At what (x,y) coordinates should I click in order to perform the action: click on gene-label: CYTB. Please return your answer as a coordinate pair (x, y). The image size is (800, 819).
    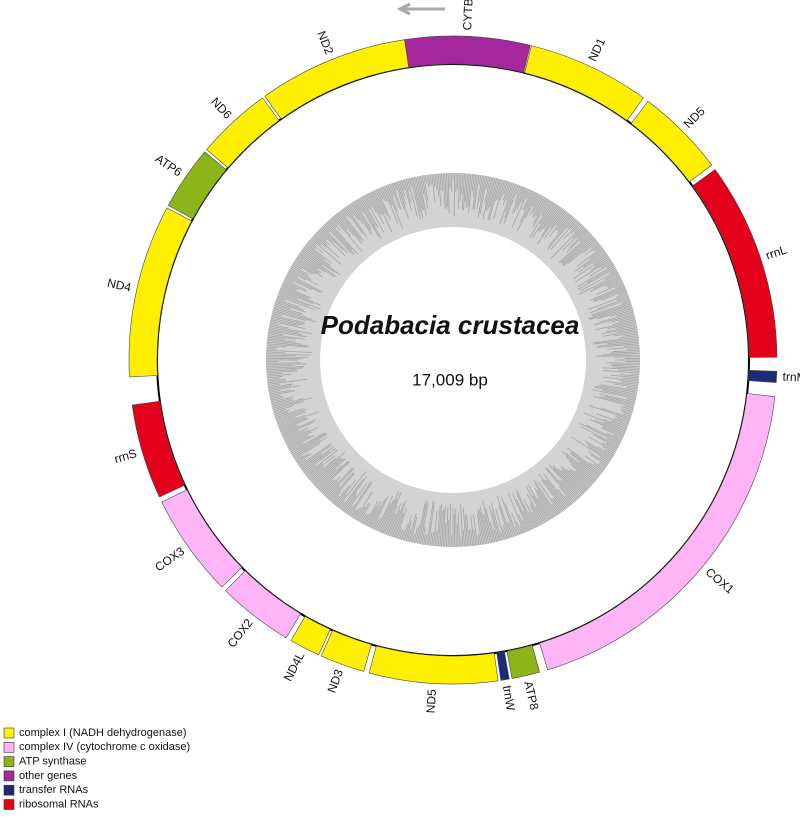
    Looking at the image, I should click on (467, 15).